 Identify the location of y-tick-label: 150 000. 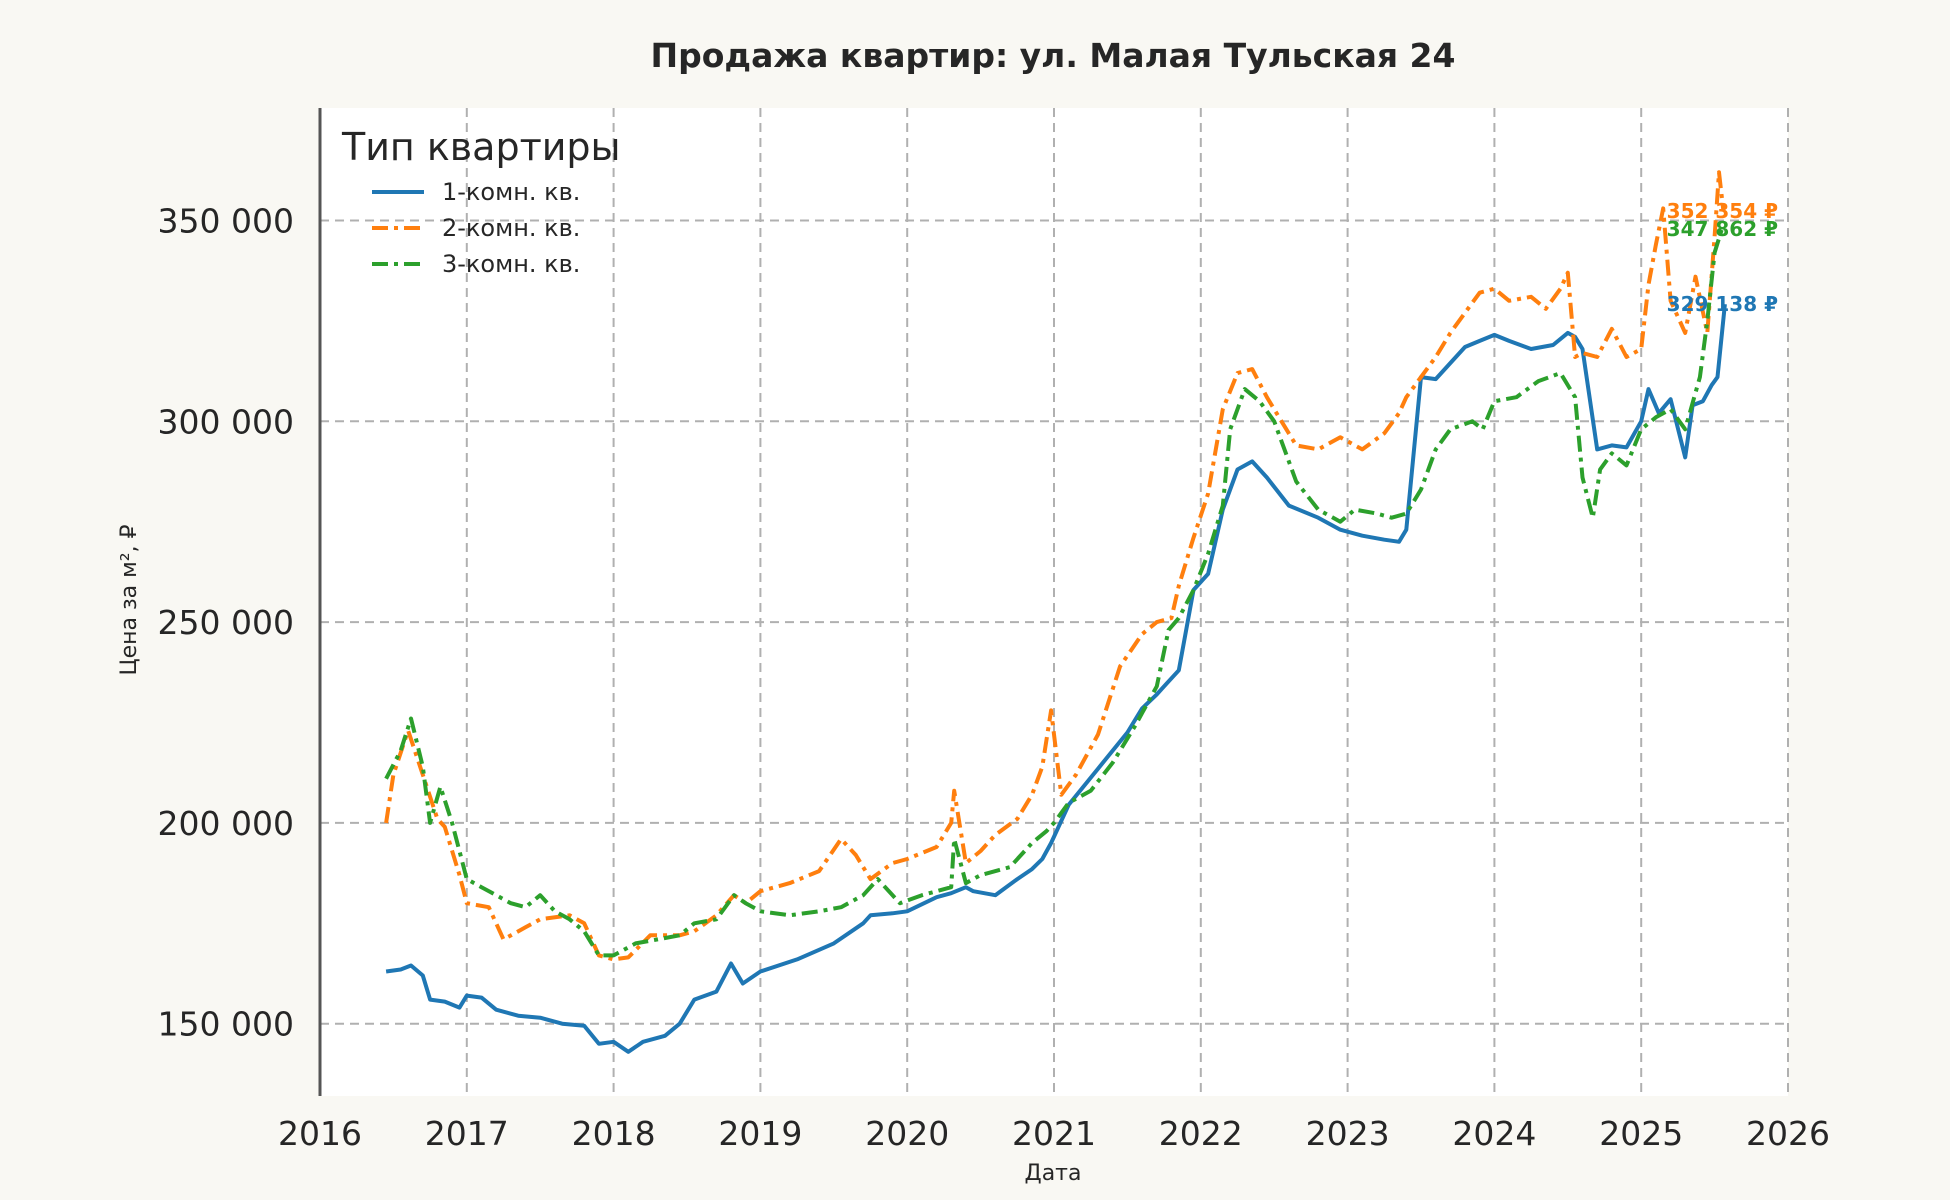
(226, 1024).